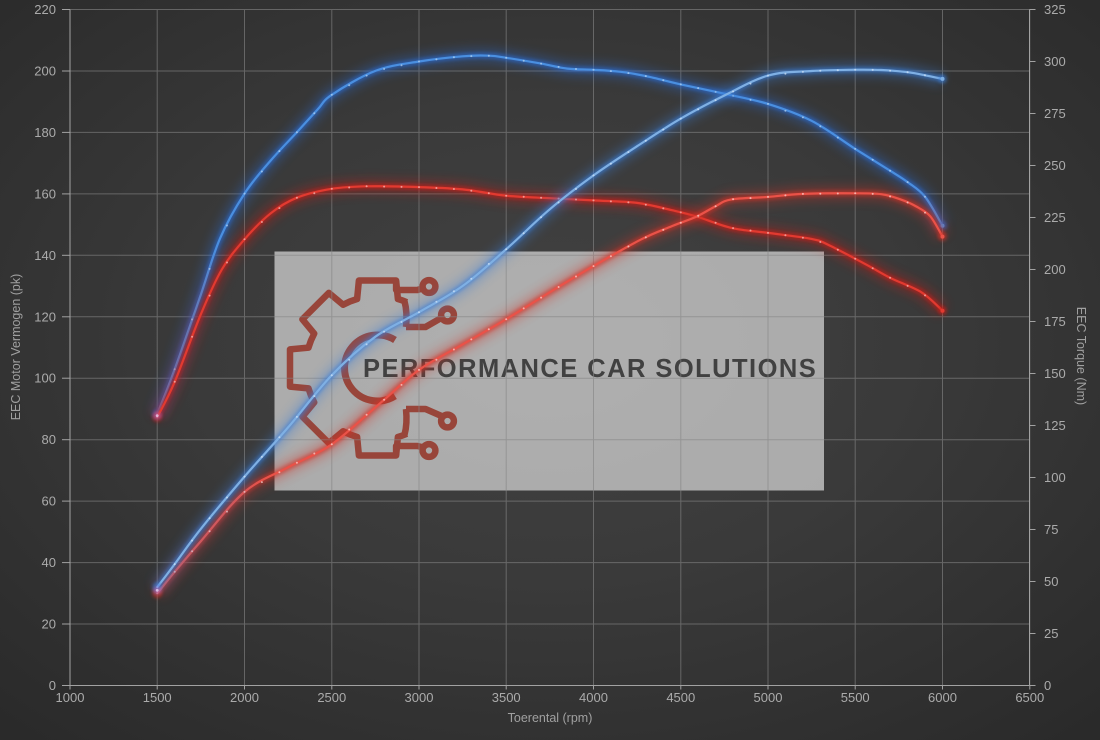 This screenshot has height=740, width=1100. What do you see at coordinates (550, 718) in the screenshot?
I see `svg-text: Toerental (rpm)` at bounding box center [550, 718].